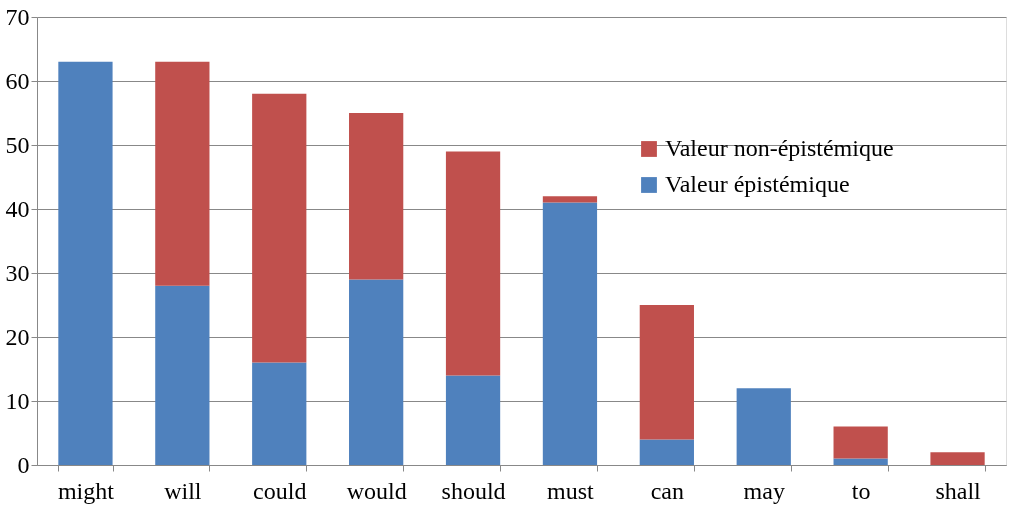  What do you see at coordinates (571, 490) in the screenshot?
I see `x-tick-label: must` at bounding box center [571, 490].